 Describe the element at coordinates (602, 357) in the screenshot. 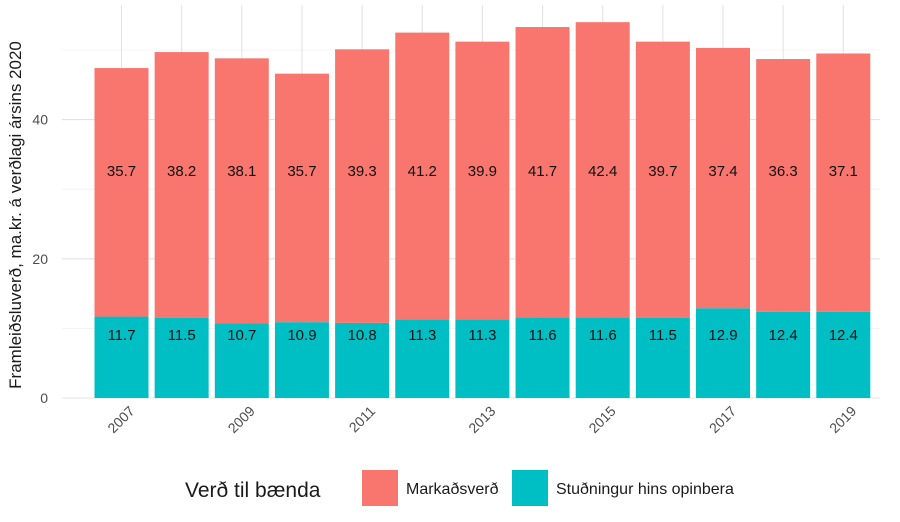

I see `bar-stuðningur-2015` at that location.